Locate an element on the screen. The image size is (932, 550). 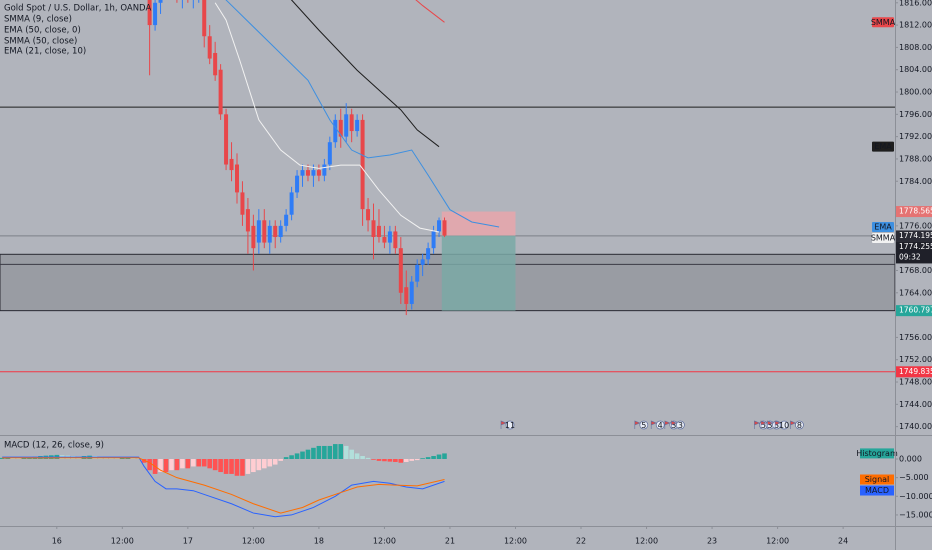
y-tick-label: 1768.000 is located at coordinates (915, 270).